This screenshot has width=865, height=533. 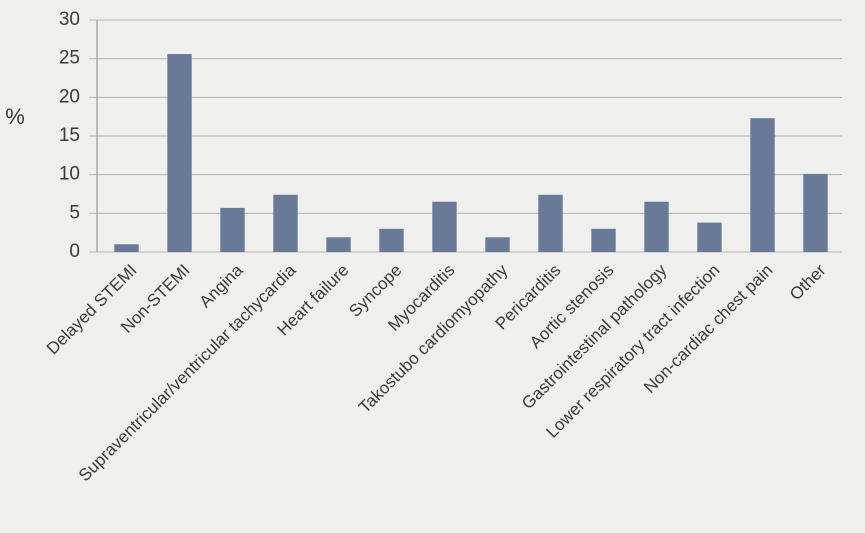 I want to click on y-tick-label: 10, so click(x=69, y=174).